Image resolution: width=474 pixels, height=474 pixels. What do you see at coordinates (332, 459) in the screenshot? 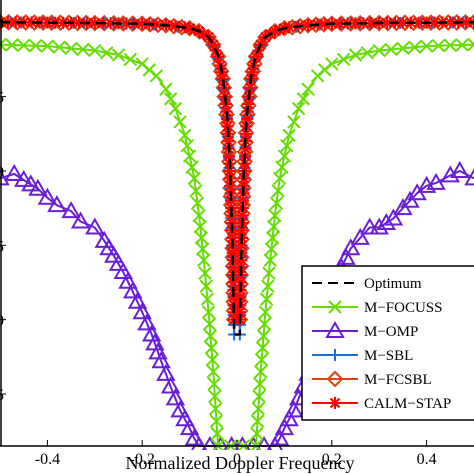
I see `x-tick-label: 0.2` at bounding box center [332, 459].